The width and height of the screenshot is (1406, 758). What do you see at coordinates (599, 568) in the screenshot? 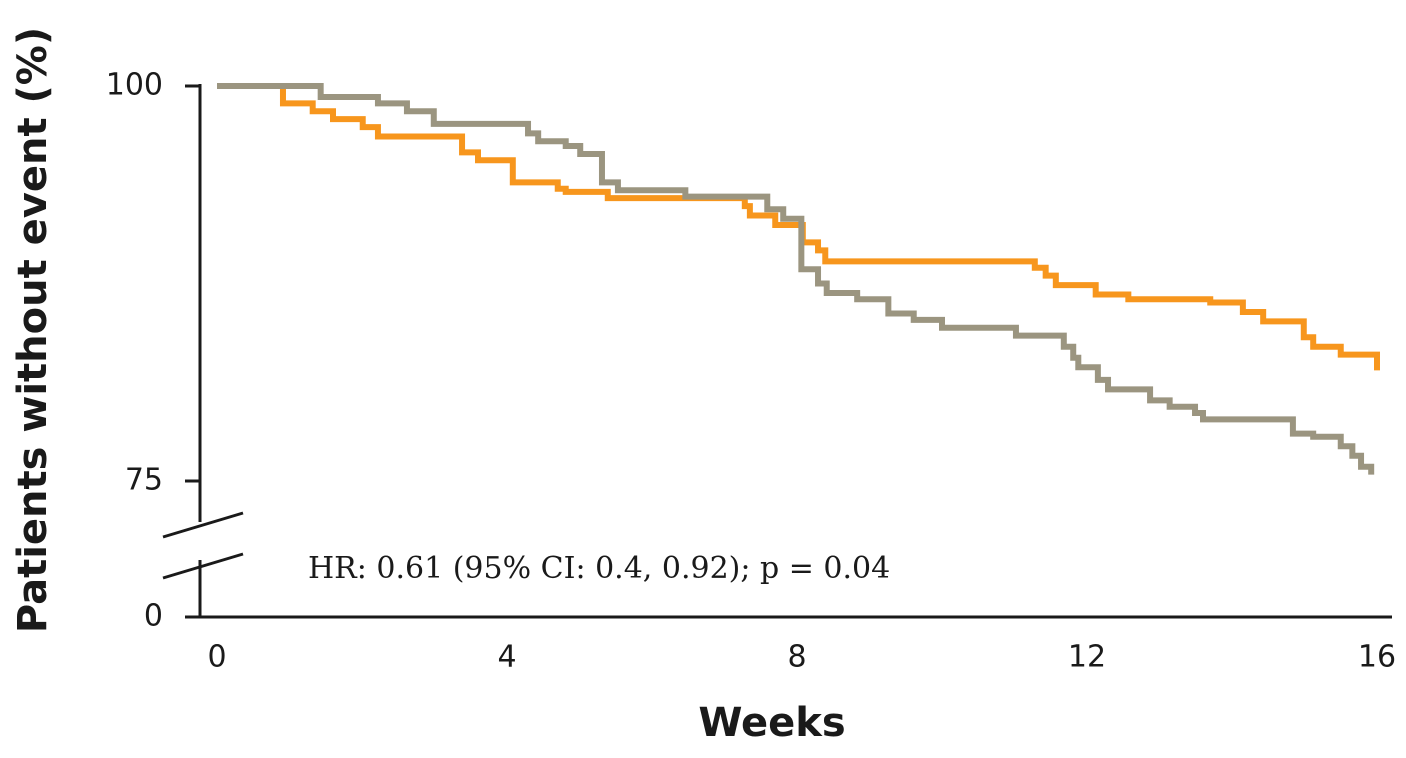
I see `annotation: HR: 0.61 (95% CI: 0.4, 0.92); p = 0.04` at bounding box center [599, 568].